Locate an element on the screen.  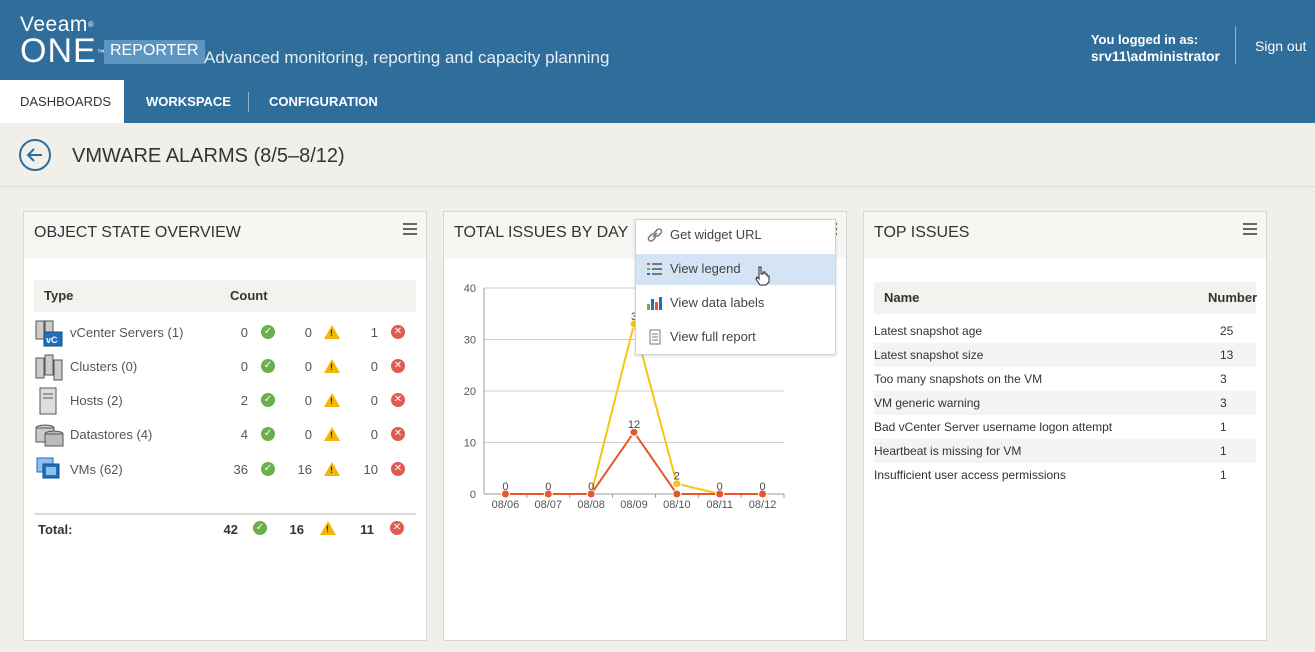
issue-name: Too many snapshots on the VM is located at coordinates (958, 379).